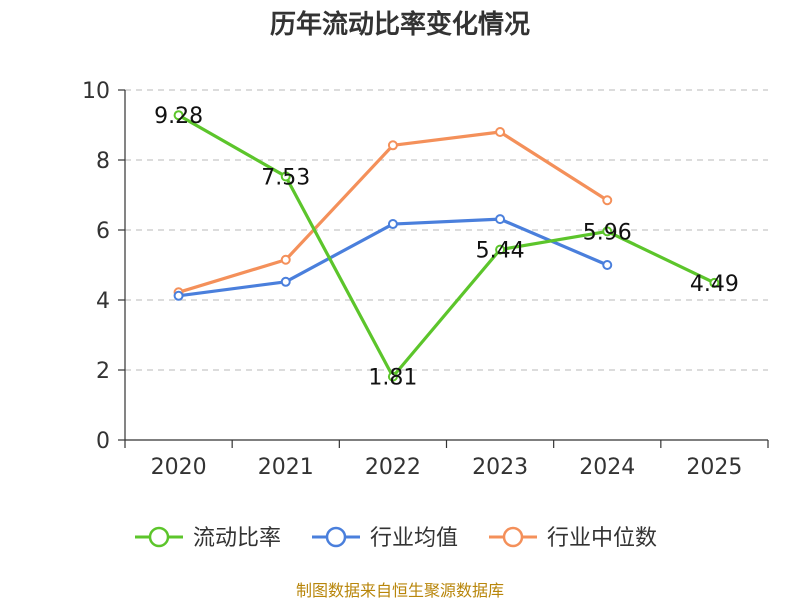 The width and height of the screenshot is (800, 600). What do you see at coordinates (103, 161) in the screenshot?
I see `y-tick-label: 8` at bounding box center [103, 161].